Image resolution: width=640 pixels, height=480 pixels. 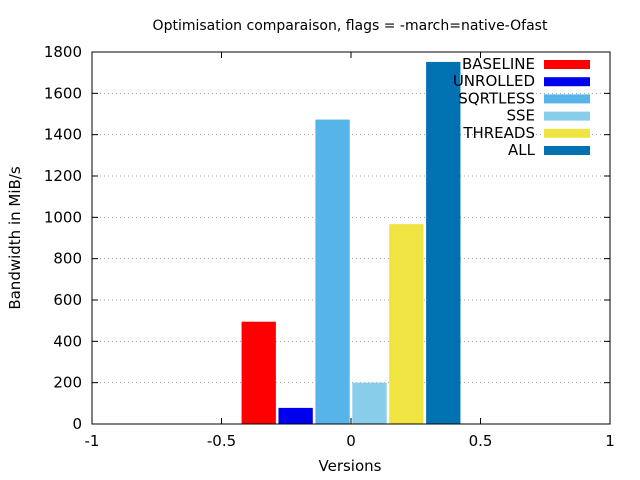 I want to click on y-tick-label: 1400, so click(x=63, y=135).